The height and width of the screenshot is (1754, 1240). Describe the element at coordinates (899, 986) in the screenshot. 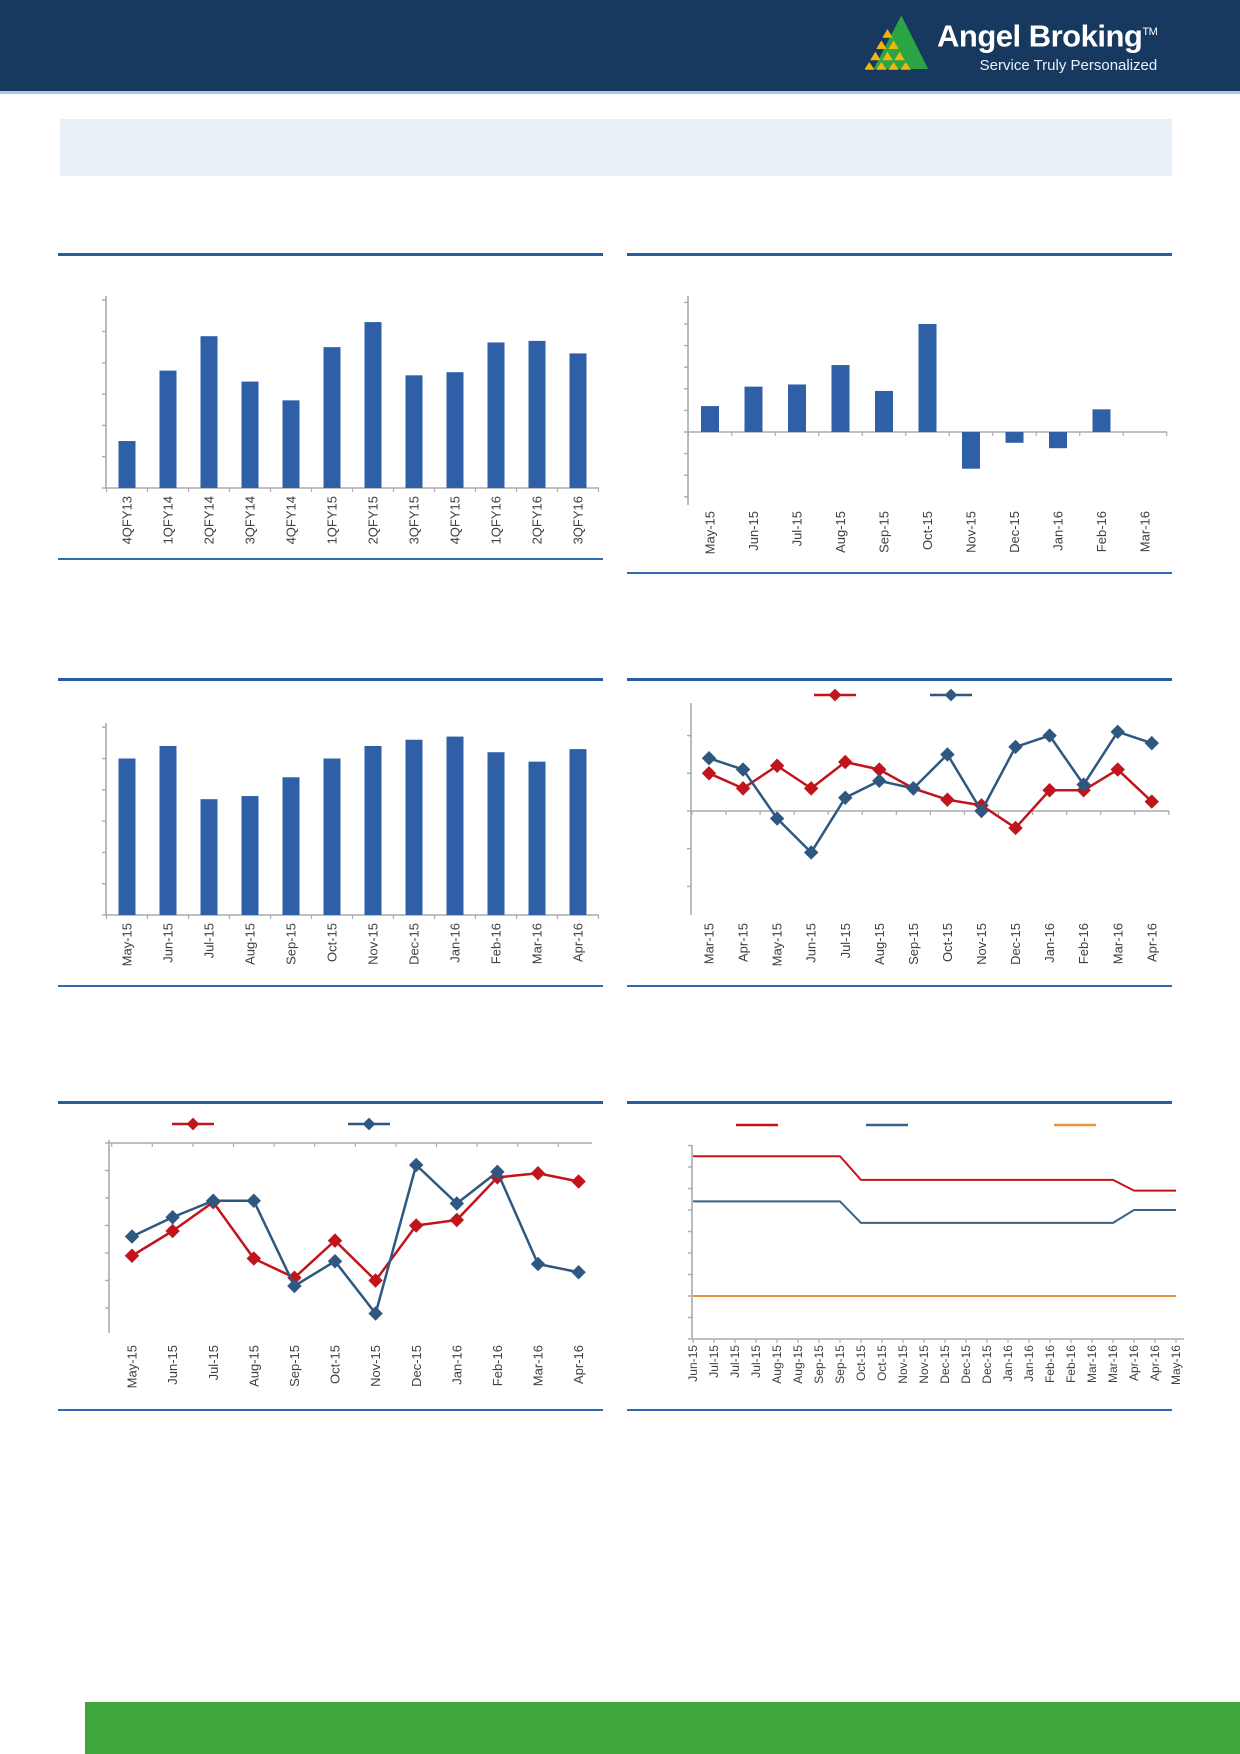

I see `source-rule-mid-right` at that location.